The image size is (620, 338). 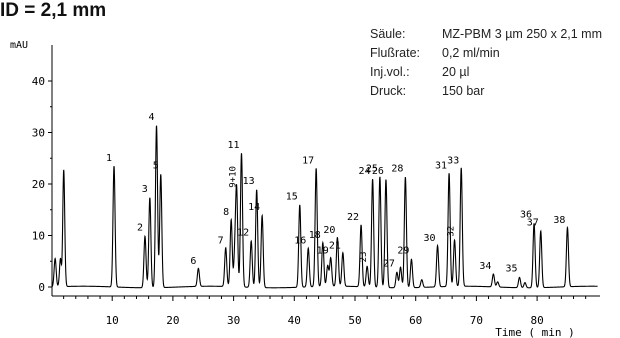 What do you see at coordinates (353, 217) in the screenshot?
I see `peak-label: 22` at bounding box center [353, 217].